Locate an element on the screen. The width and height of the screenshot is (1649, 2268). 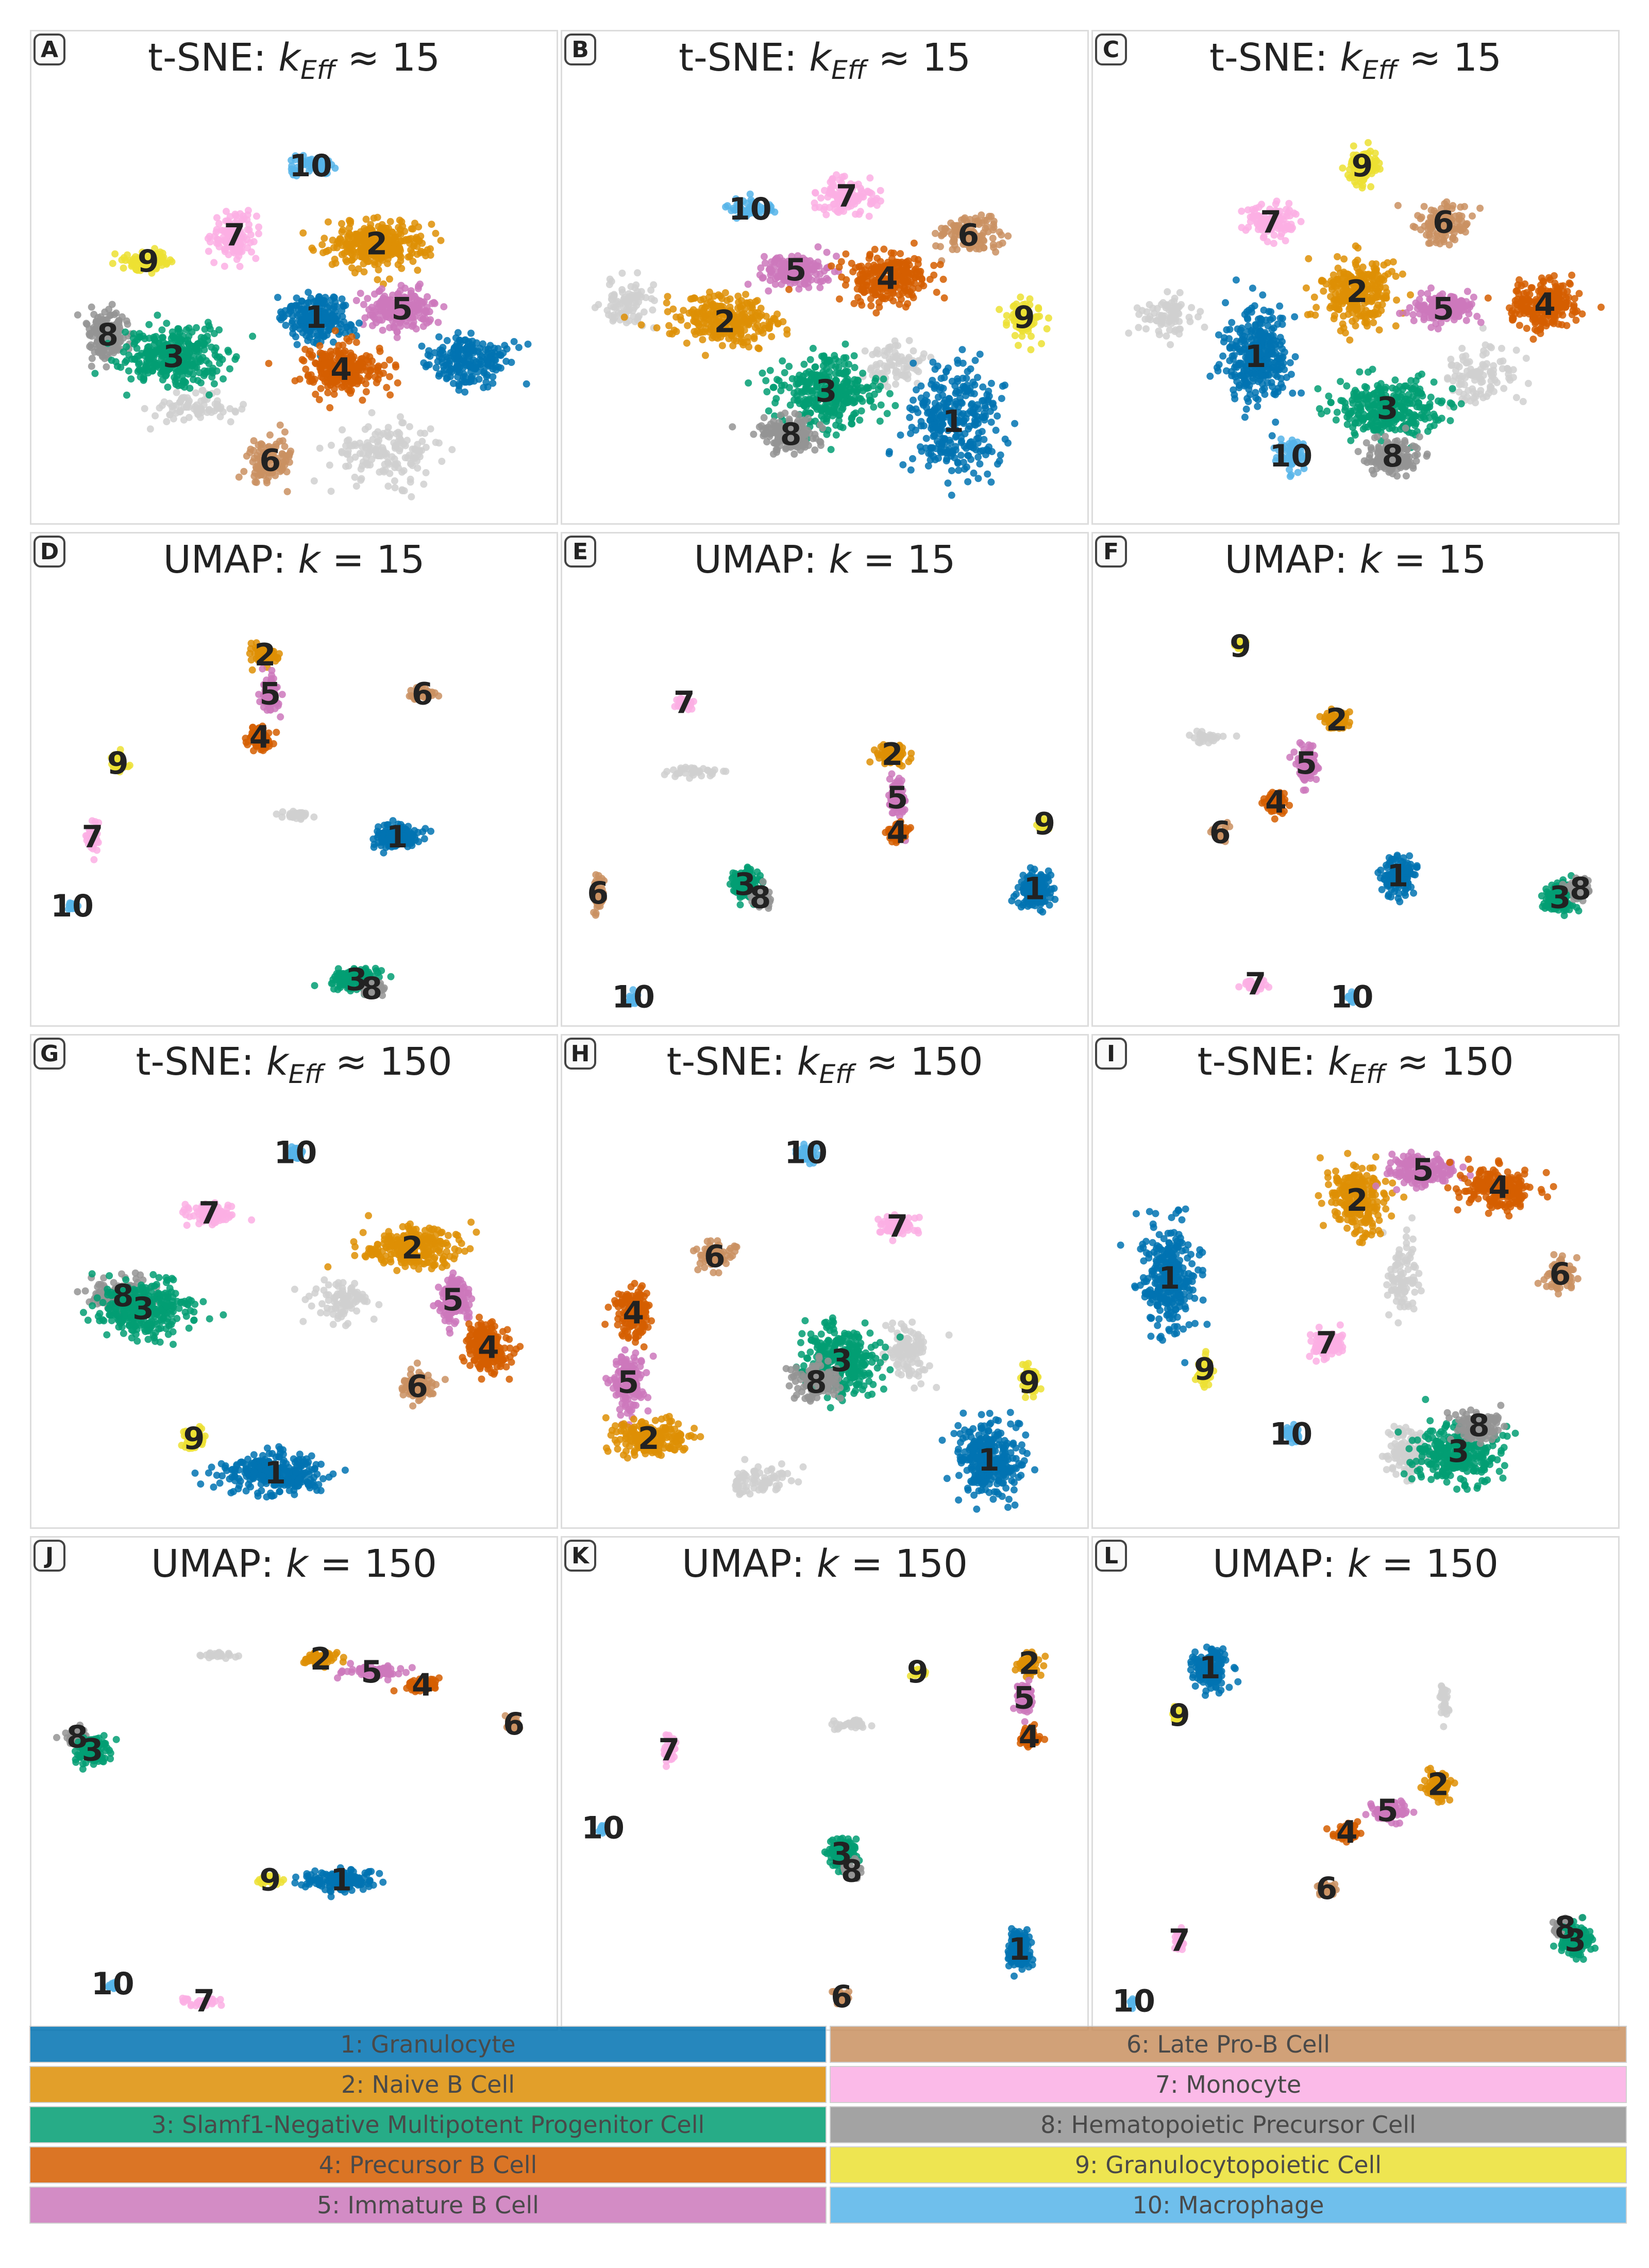
cluster-label: 3 is located at coordinates (173, 357).